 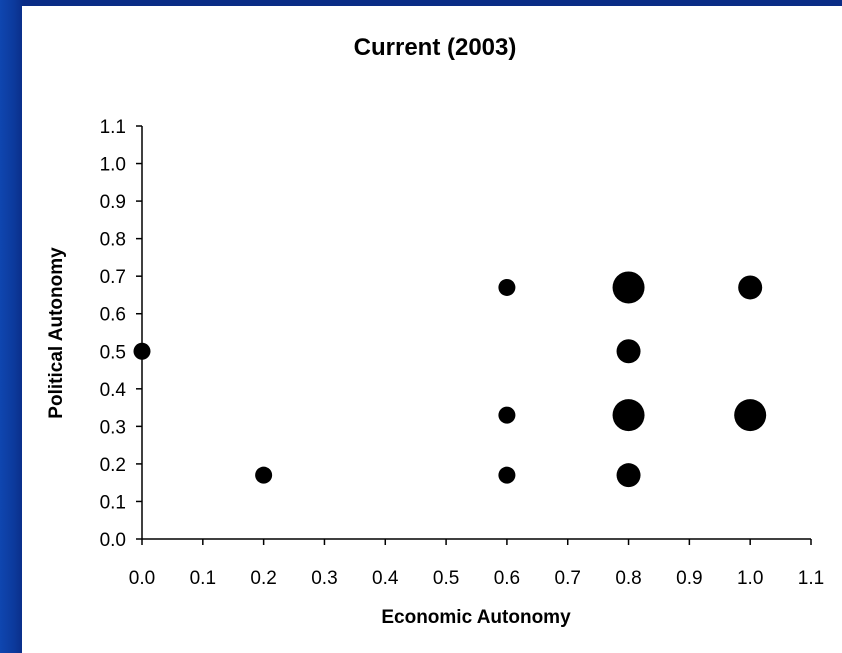 What do you see at coordinates (113, 202) in the screenshot?
I see `y-tick-label: 0.9` at bounding box center [113, 202].